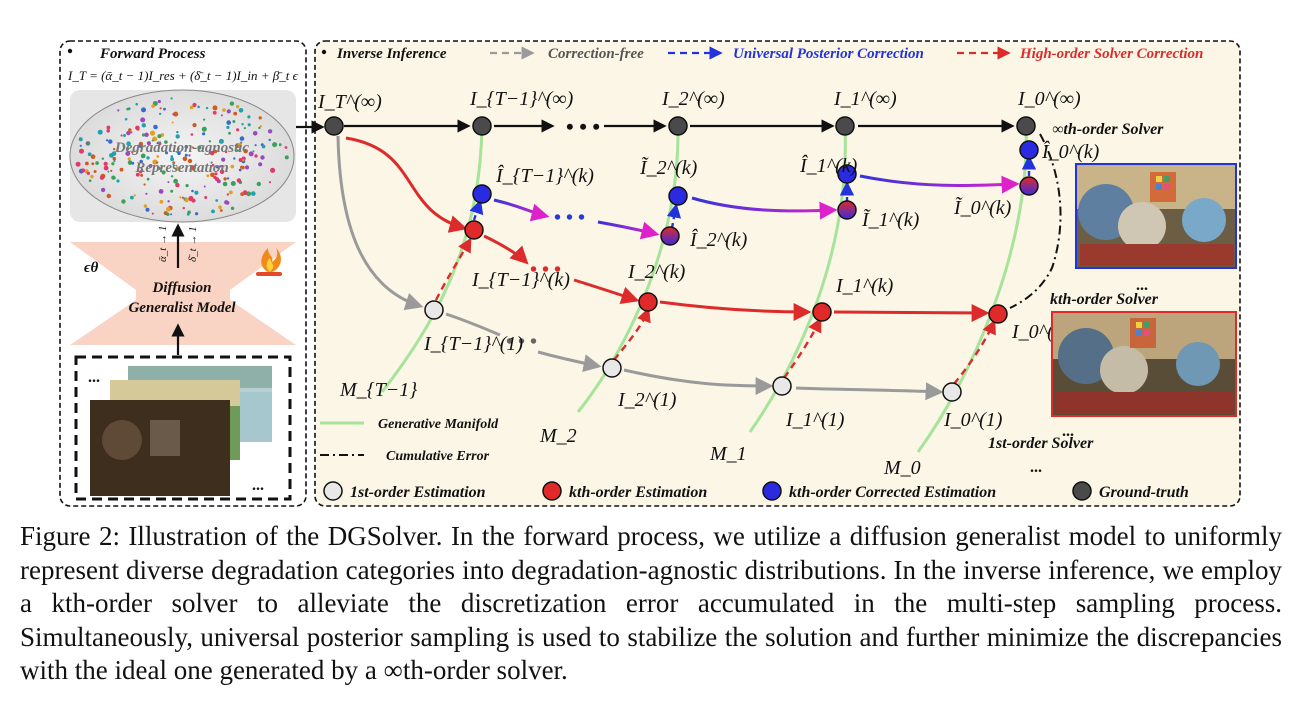 Image resolution: width=1300 pixels, height=723 pixels. What do you see at coordinates (693, 99) in the screenshot?
I see `label-I2-inf: I_2^(∞)` at bounding box center [693, 99].